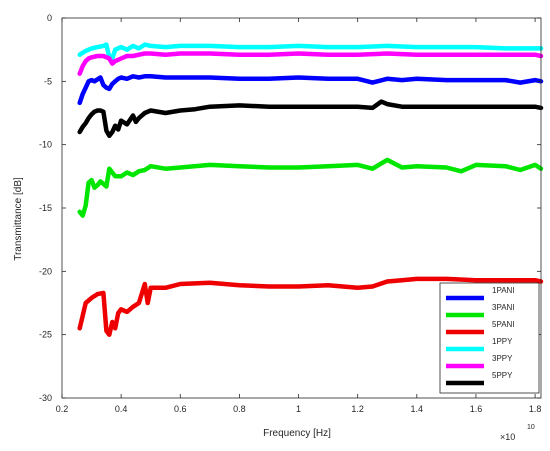 Image resolution: width=550 pixels, height=451 pixels. Describe the element at coordinates (239, 409) in the screenshot. I see `x-tick-label: 0.8` at that location.